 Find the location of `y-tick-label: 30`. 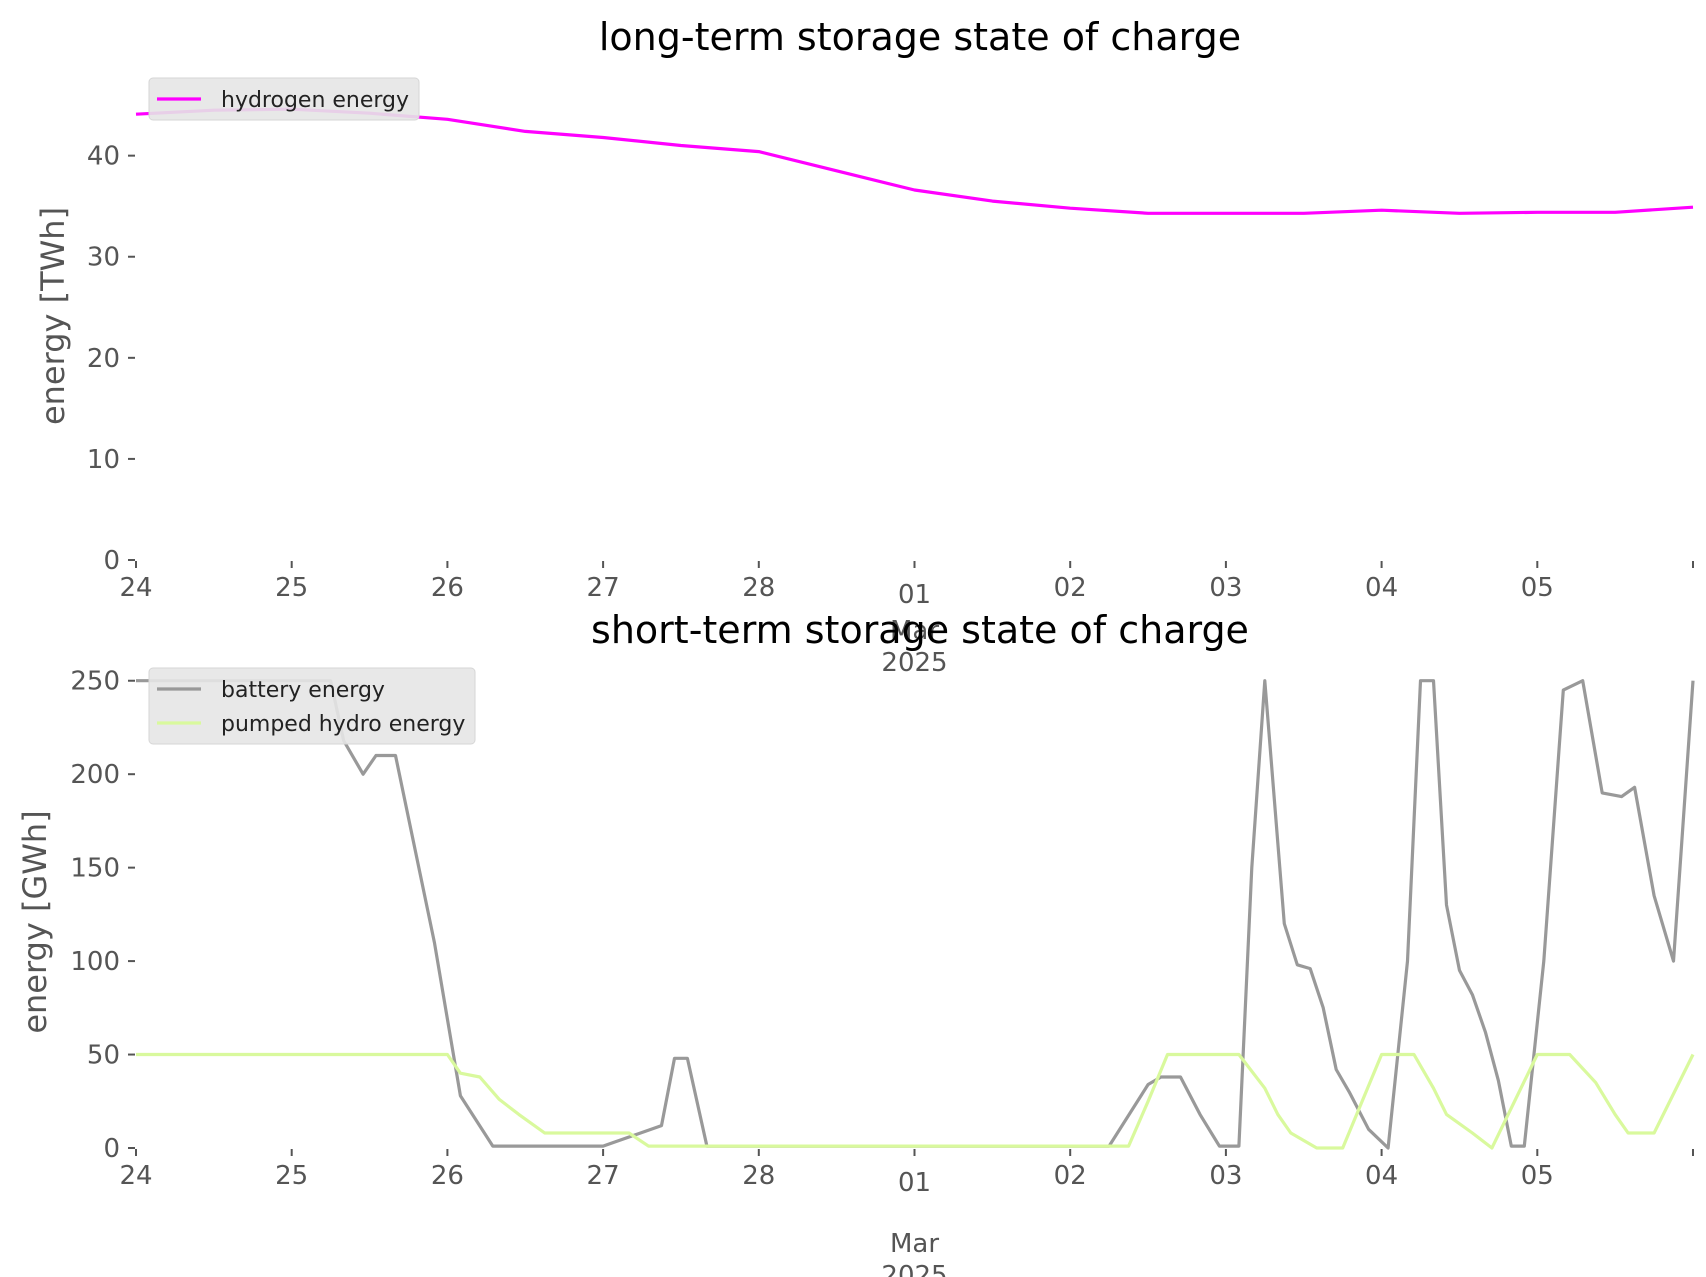

y-tick-label: 30 is located at coordinates (103, 258).